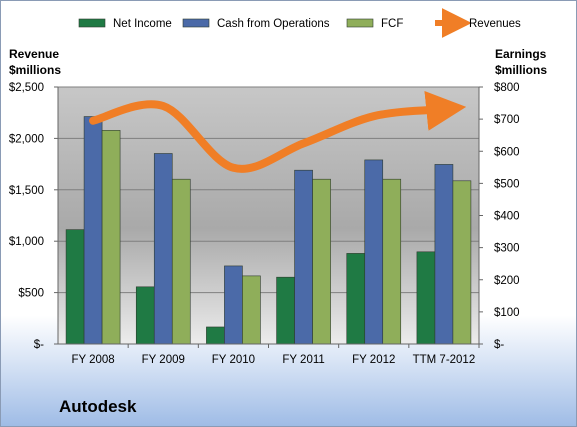  Describe the element at coordinates (34, 54) in the screenshot. I see `left-axis-title-line1: Revenue` at that location.